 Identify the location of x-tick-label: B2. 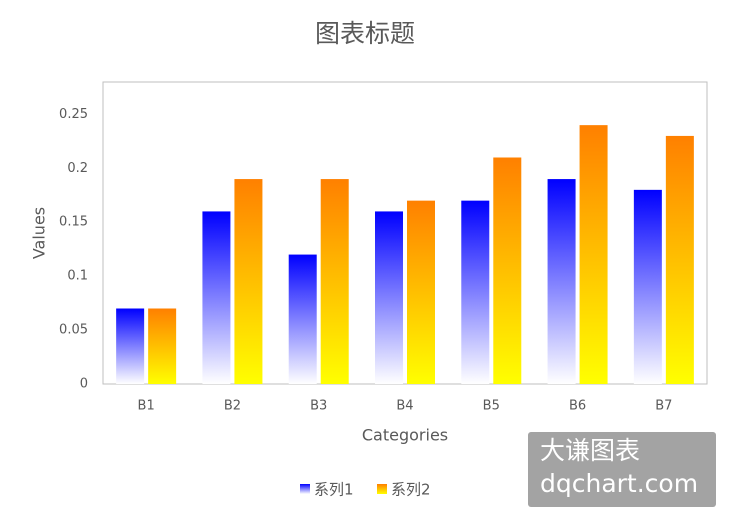
(232, 406).